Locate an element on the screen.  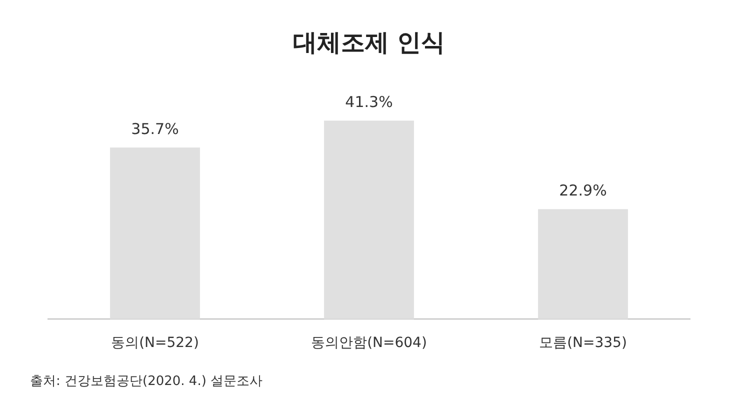
data-label: 41.3% is located at coordinates (369, 102).